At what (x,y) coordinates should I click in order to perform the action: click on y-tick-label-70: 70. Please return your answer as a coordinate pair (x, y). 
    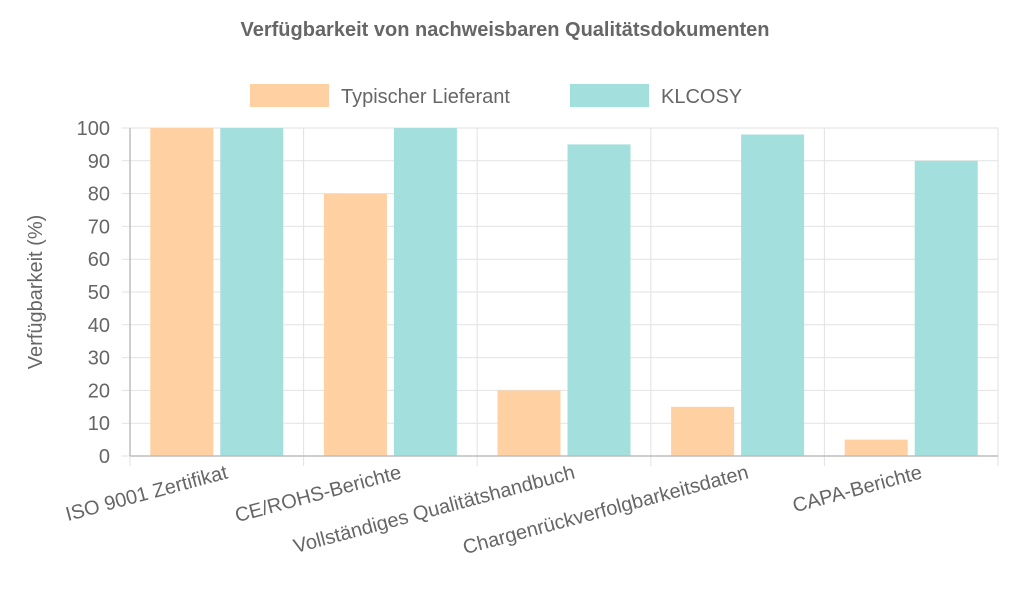
    Looking at the image, I should click on (99, 227).